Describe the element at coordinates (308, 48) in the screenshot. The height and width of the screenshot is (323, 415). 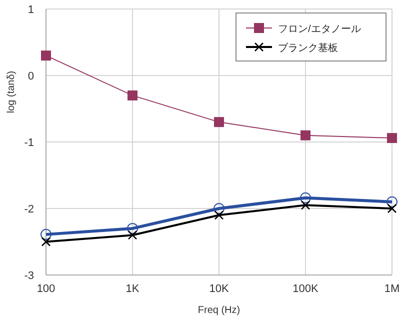
I see `legend-label: ブランク基板` at that location.